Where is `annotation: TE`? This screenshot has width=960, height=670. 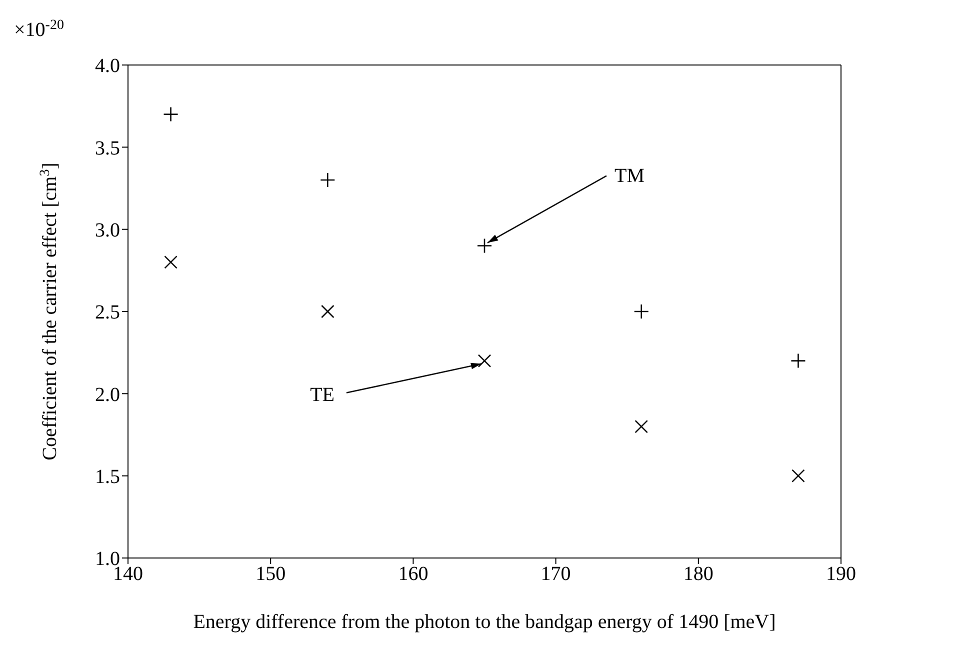 annotation: TE is located at coordinates (322, 395).